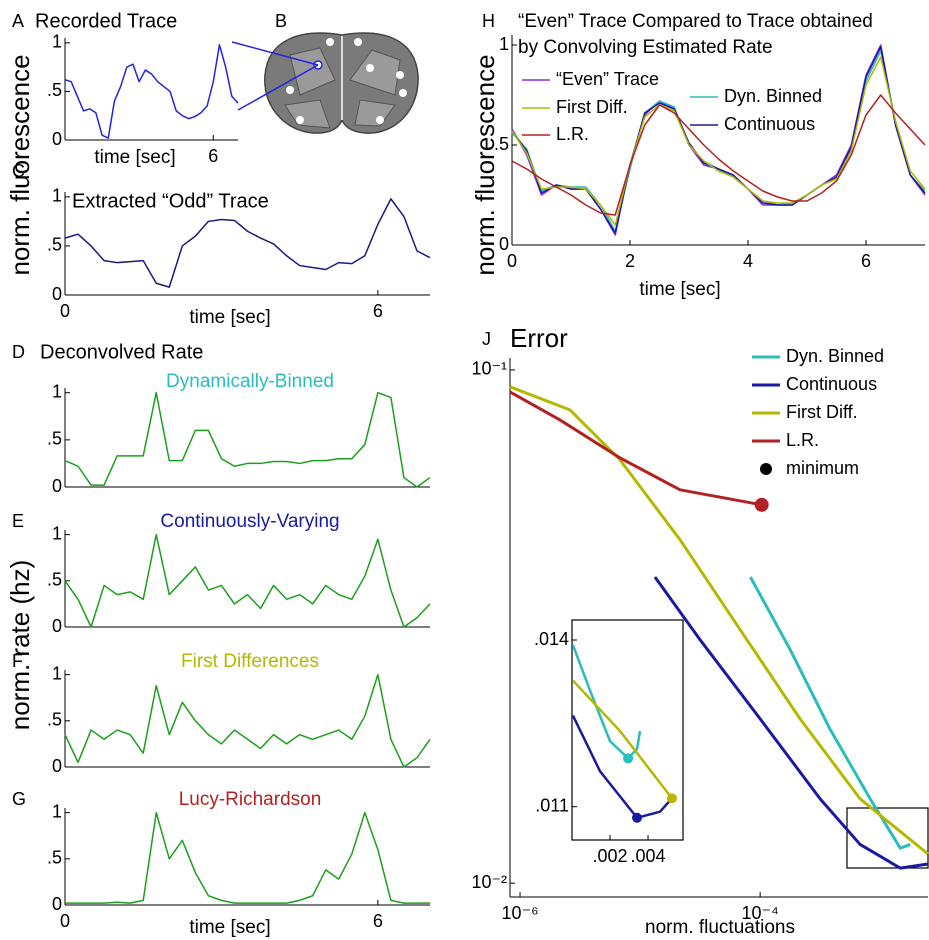 The image size is (929, 940). I want to click on panel-label: C, so click(18, 171).